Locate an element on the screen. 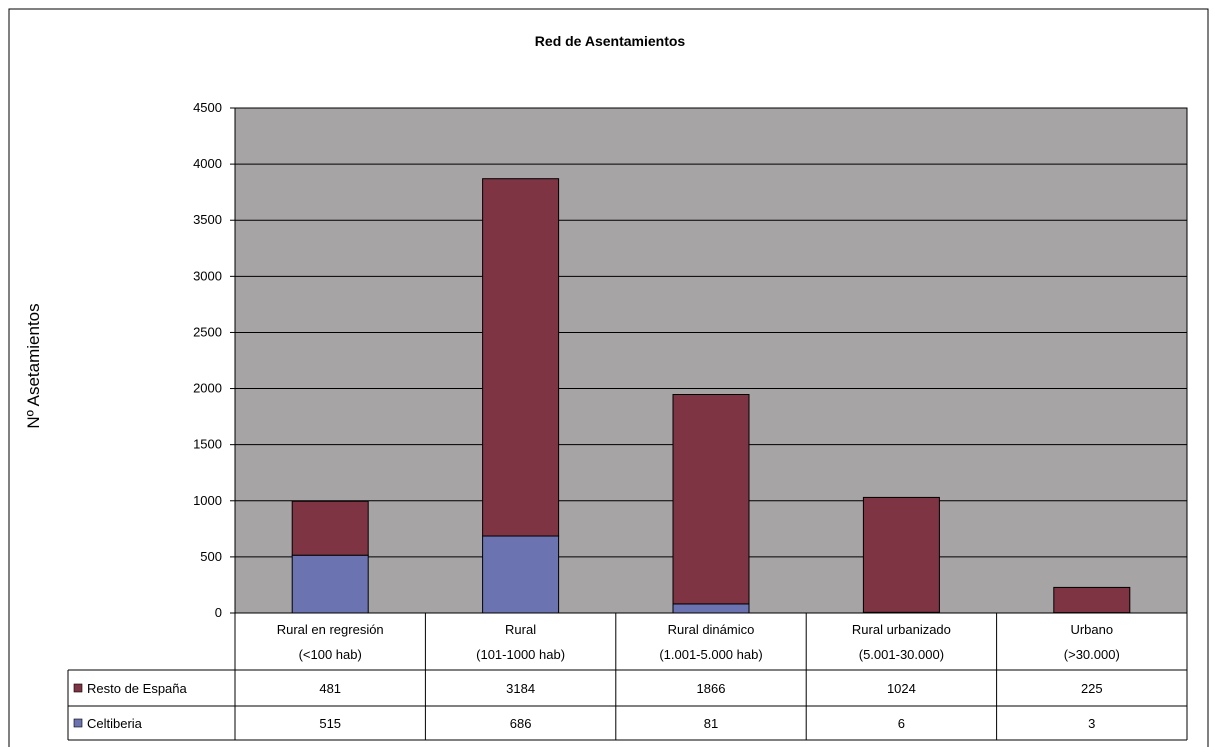 The width and height of the screenshot is (1215, 747). table-cell: 1024 is located at coordinates (901, 688).